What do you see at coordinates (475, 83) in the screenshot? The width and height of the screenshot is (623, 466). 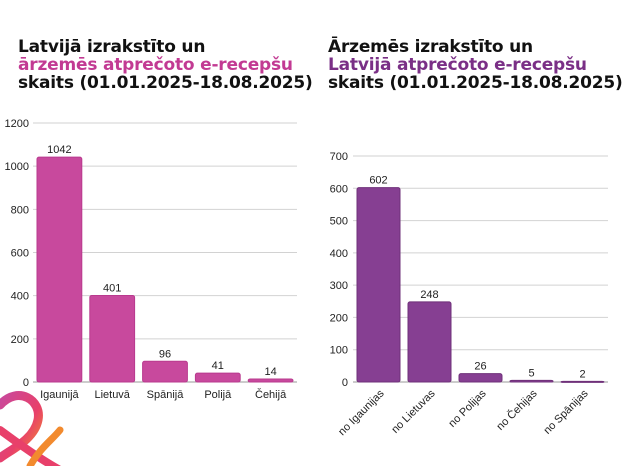 I see `right-title-line-3: skaits (01.01.2025-18.08.2025)` at bounding box center [475, 83].